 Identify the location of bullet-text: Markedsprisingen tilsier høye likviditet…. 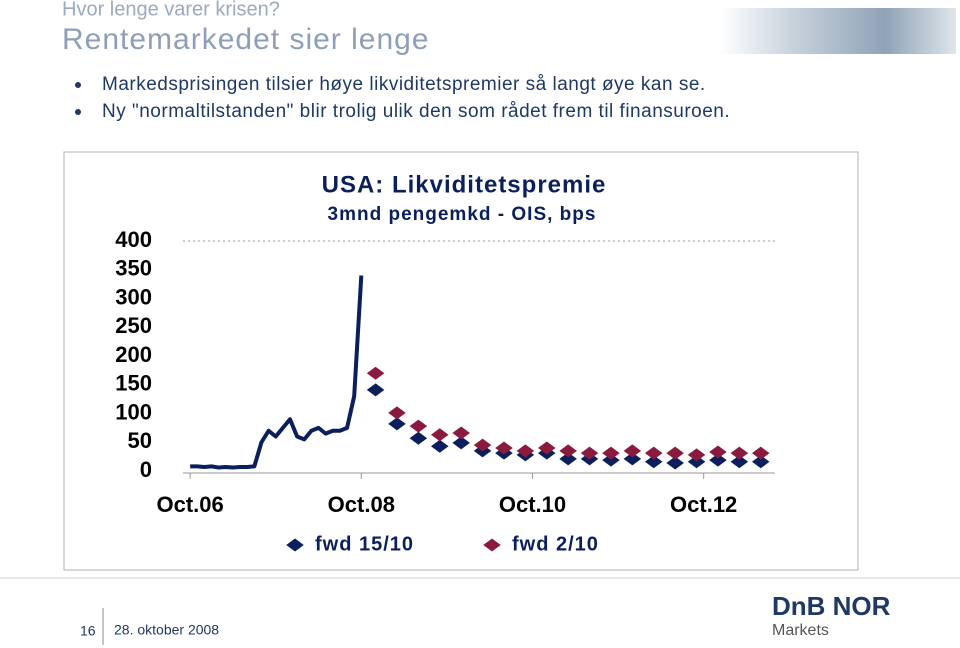
(404, 84).